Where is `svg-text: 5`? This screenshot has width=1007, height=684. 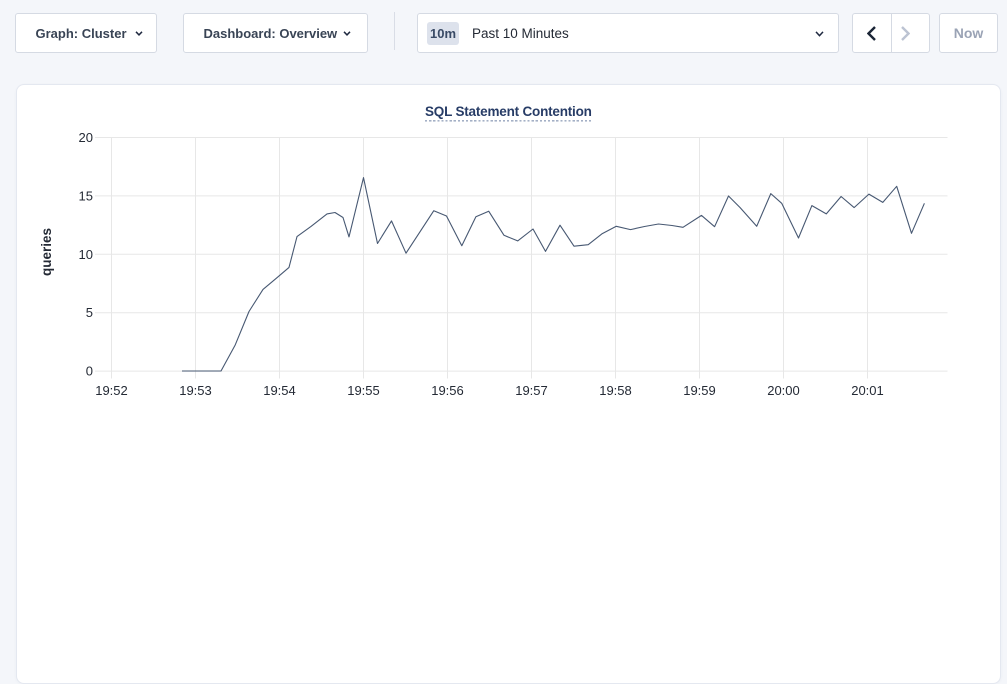 svg-text: 5 is located at coordinates (89, 312).